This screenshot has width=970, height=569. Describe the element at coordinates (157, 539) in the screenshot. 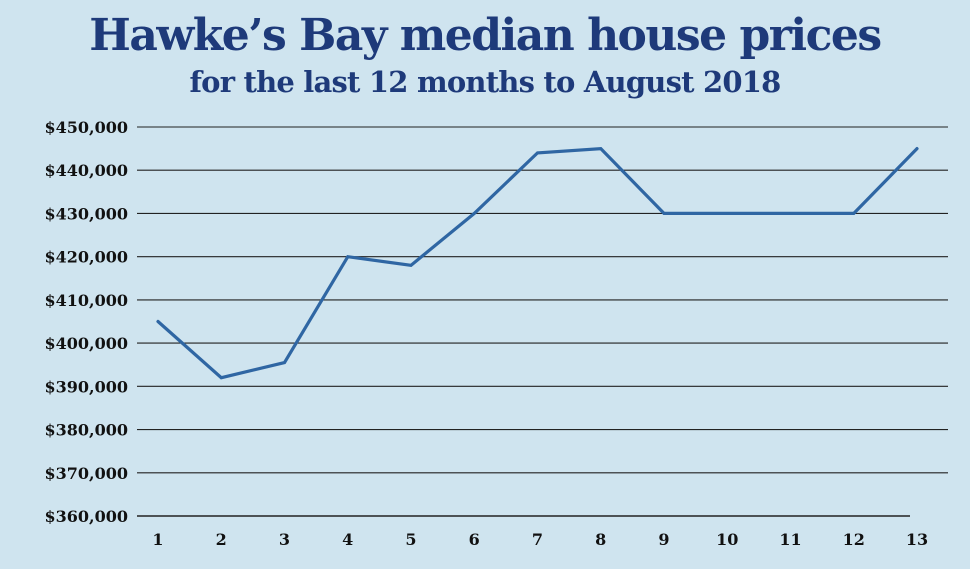

I see `x-tick-label: 1` at that location.